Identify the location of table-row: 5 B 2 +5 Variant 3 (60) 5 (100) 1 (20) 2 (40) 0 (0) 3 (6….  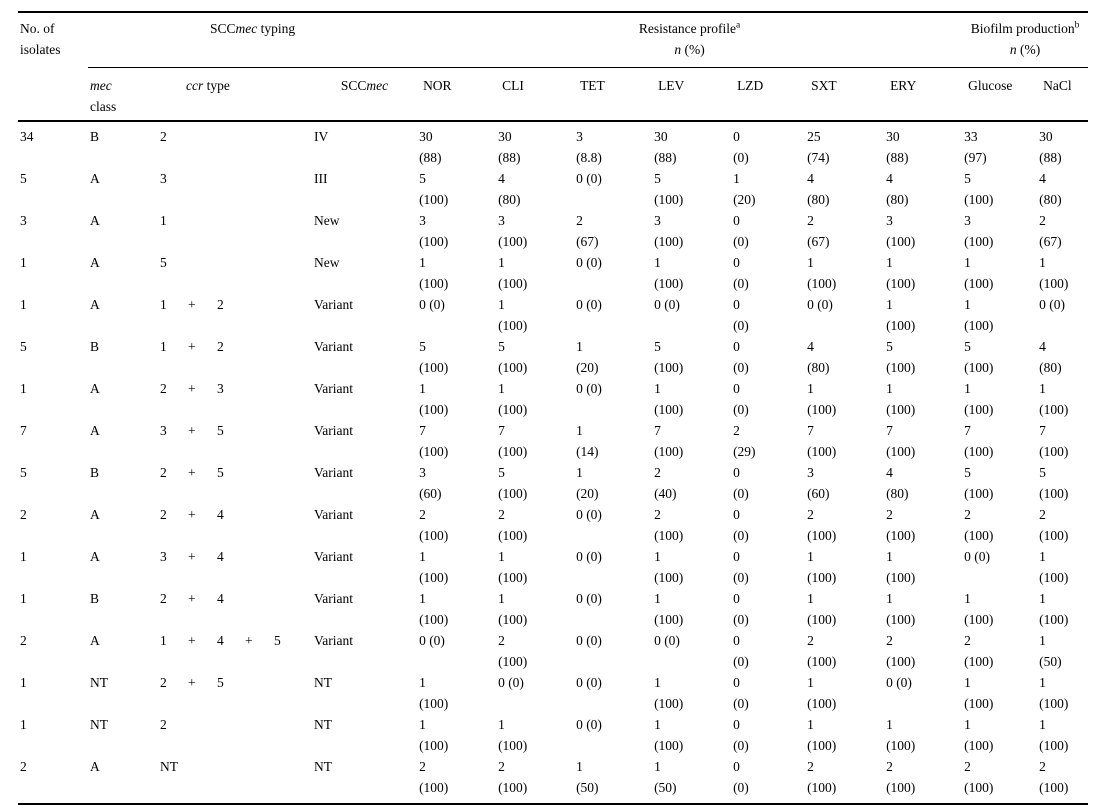
(553, 483).